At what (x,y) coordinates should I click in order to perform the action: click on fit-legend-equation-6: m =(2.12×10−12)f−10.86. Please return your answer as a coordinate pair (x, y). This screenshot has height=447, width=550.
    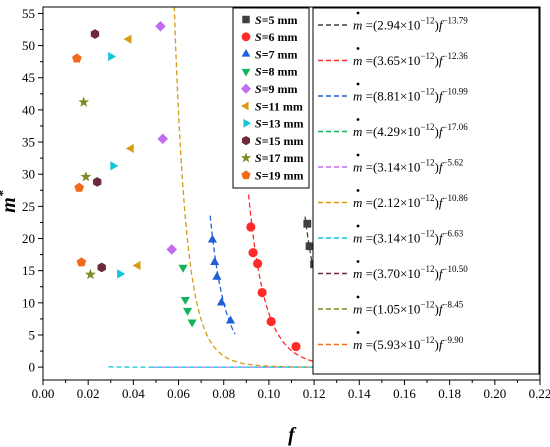
    Looking at the image, I should click on (410, 199).